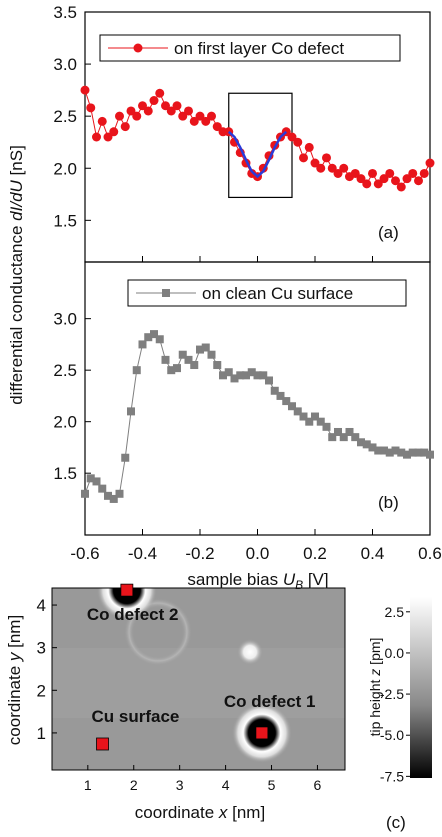  I want to click on x-tick-label: 6, so click(318, 785).